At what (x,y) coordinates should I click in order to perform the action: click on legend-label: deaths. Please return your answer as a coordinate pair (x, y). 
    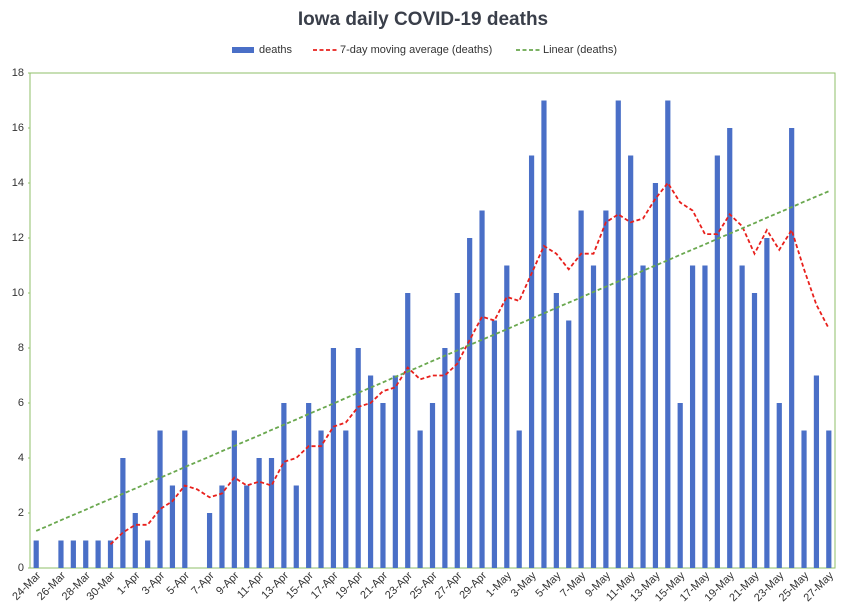
    Looking at the image, I should click on (276, 50).